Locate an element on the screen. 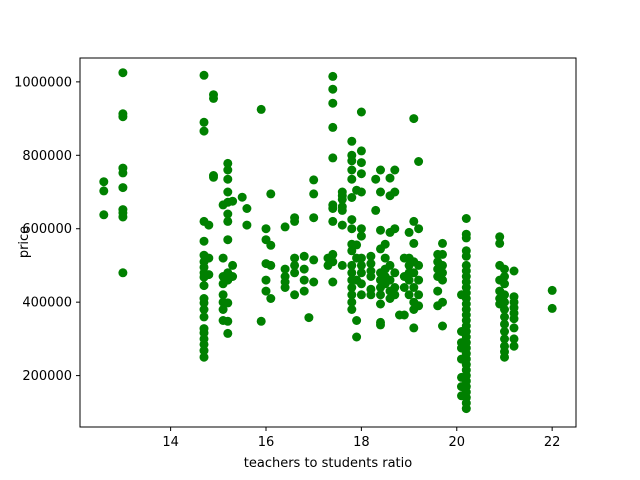  y-tick-label: 600000 is located at coordinates (47, 229).